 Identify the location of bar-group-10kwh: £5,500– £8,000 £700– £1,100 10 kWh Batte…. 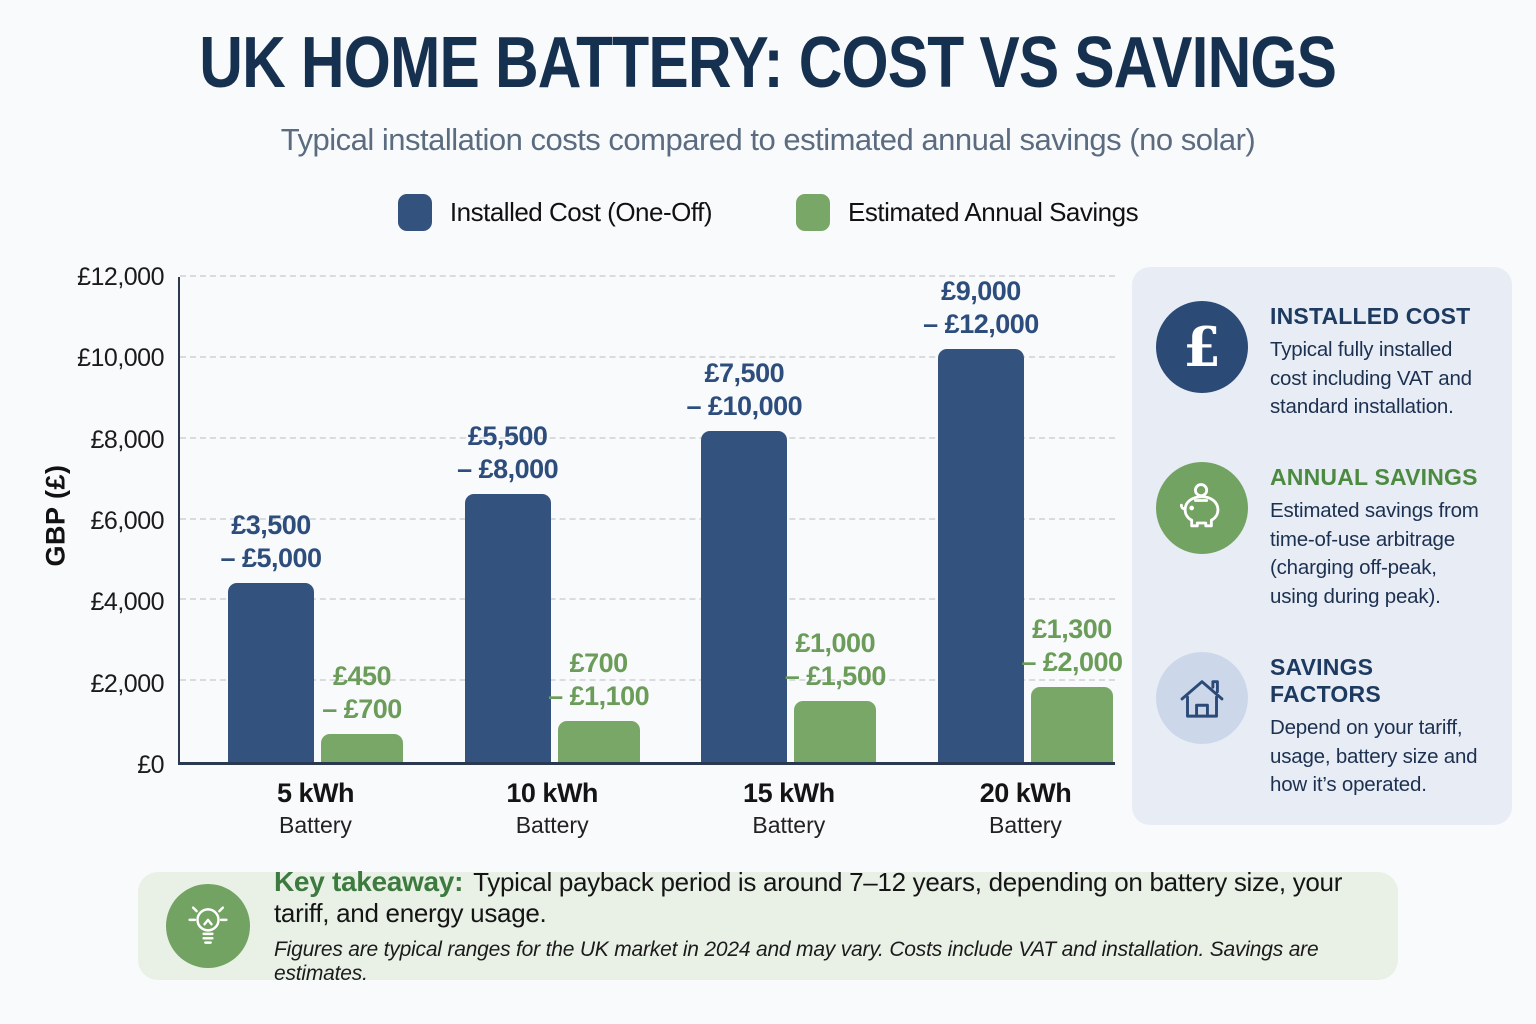
(553, 629).